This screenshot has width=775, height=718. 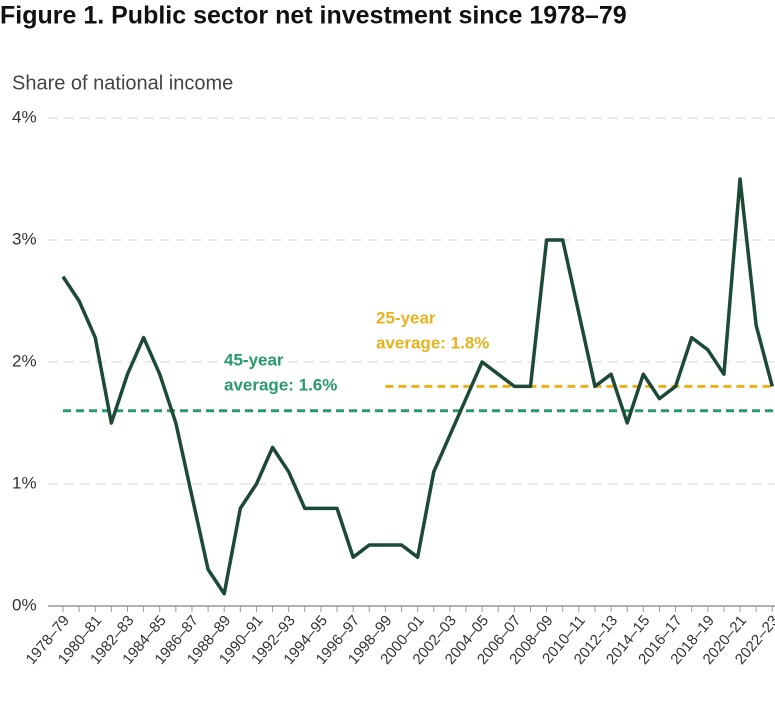 I want to click on chart-subtitle: Share of national income, so click(x=122, y=83).